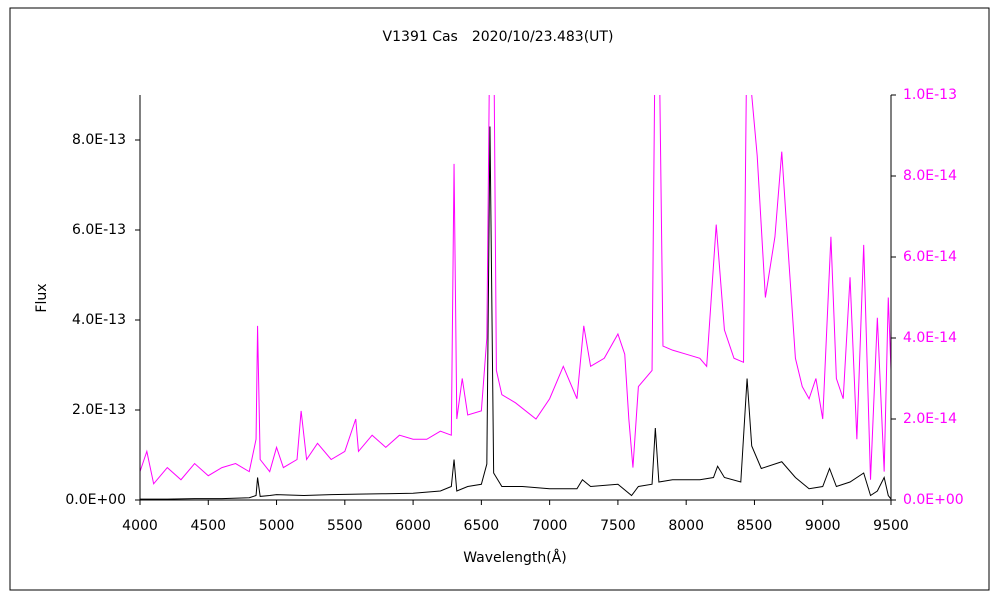  Describe the element at coordinates (930, 176) in the screenshot. I see `y2-tick-label: 8.0E-14` at that location.